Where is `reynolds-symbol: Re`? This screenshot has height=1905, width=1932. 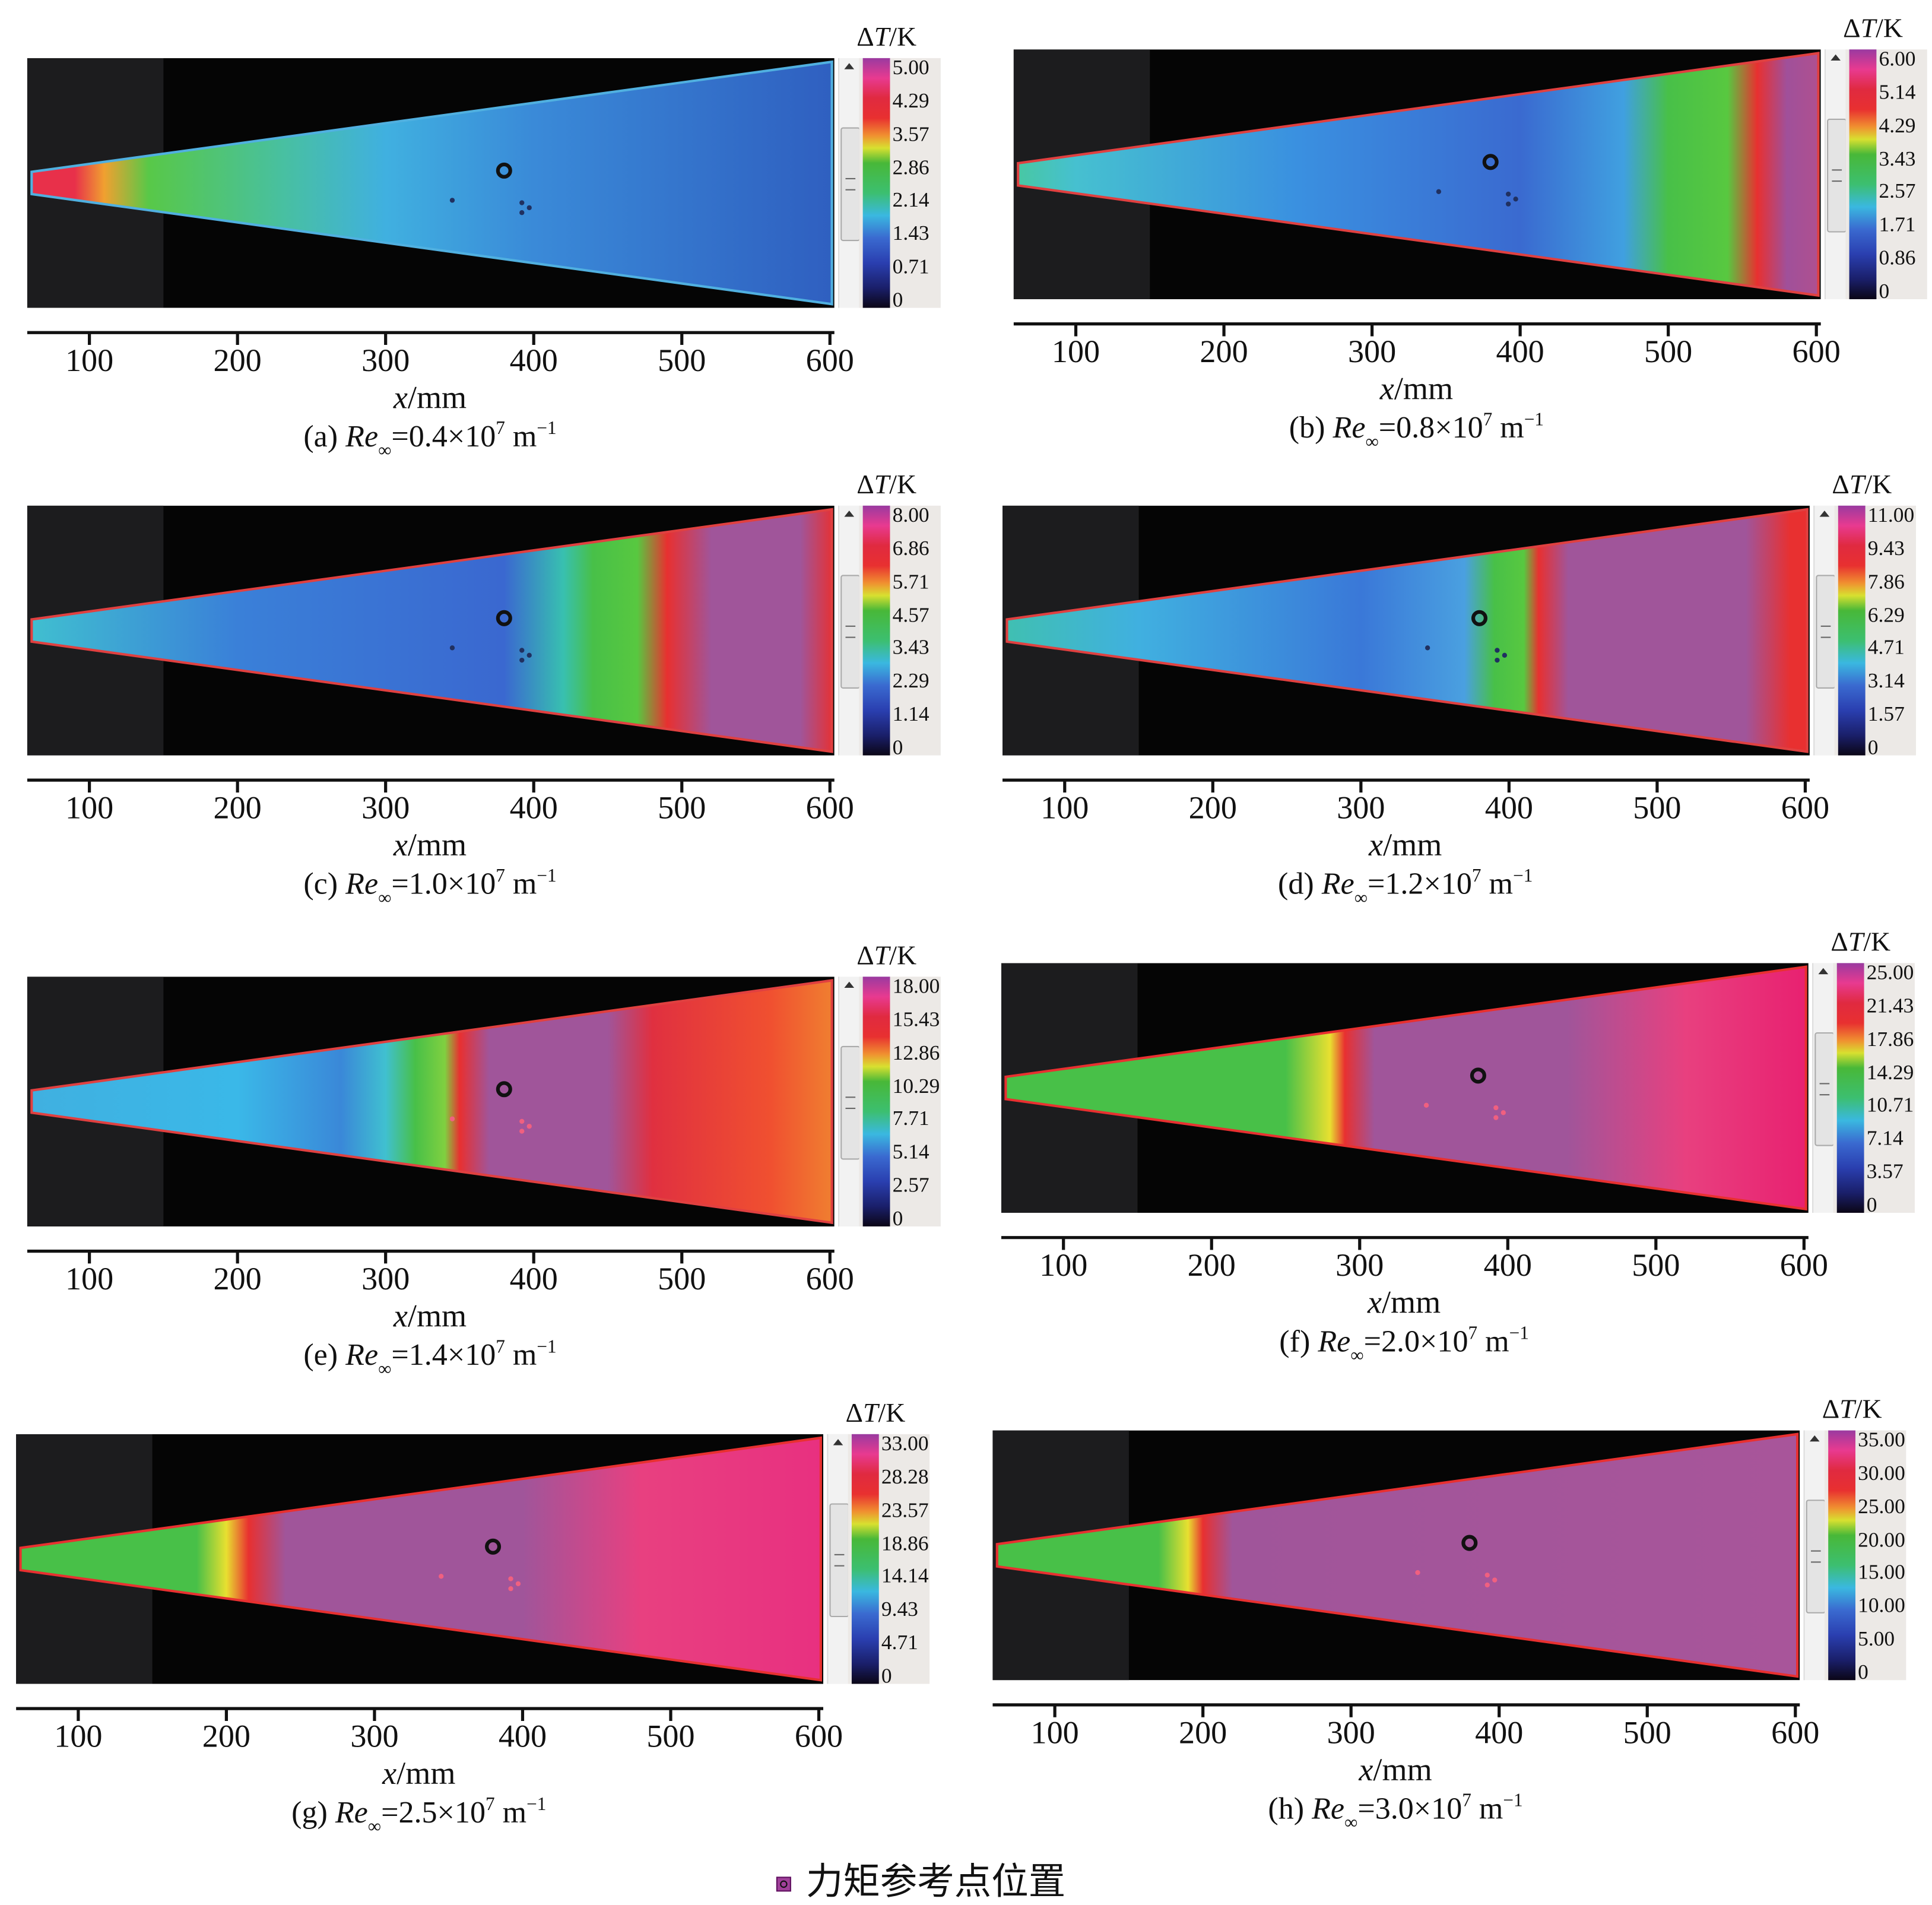
reynolds-symbol: Re is located at coordinates (351, 1813).